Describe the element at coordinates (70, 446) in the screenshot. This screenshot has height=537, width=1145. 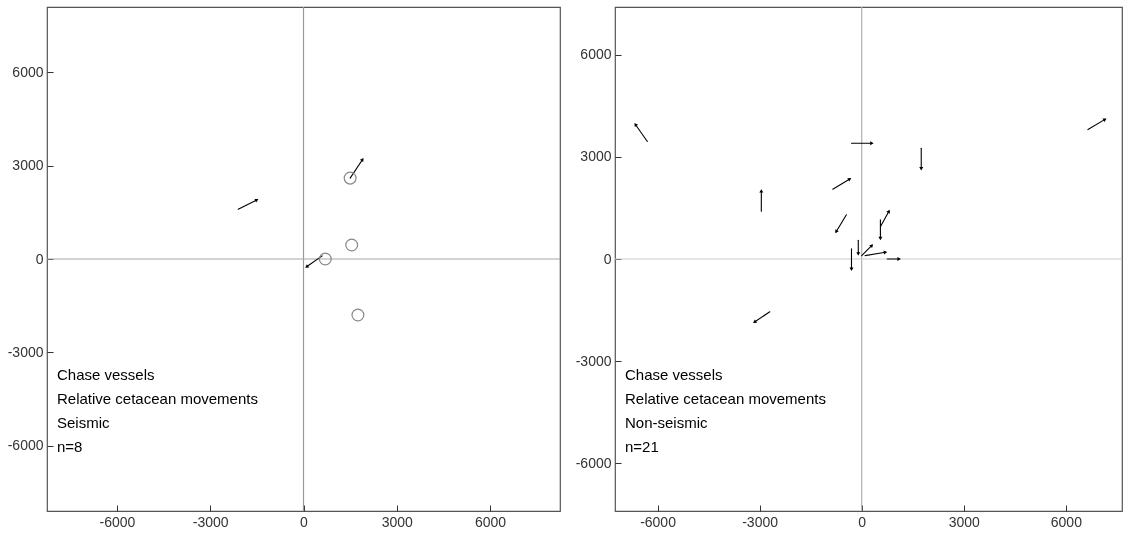
I see `annotation: n=8` at that location.